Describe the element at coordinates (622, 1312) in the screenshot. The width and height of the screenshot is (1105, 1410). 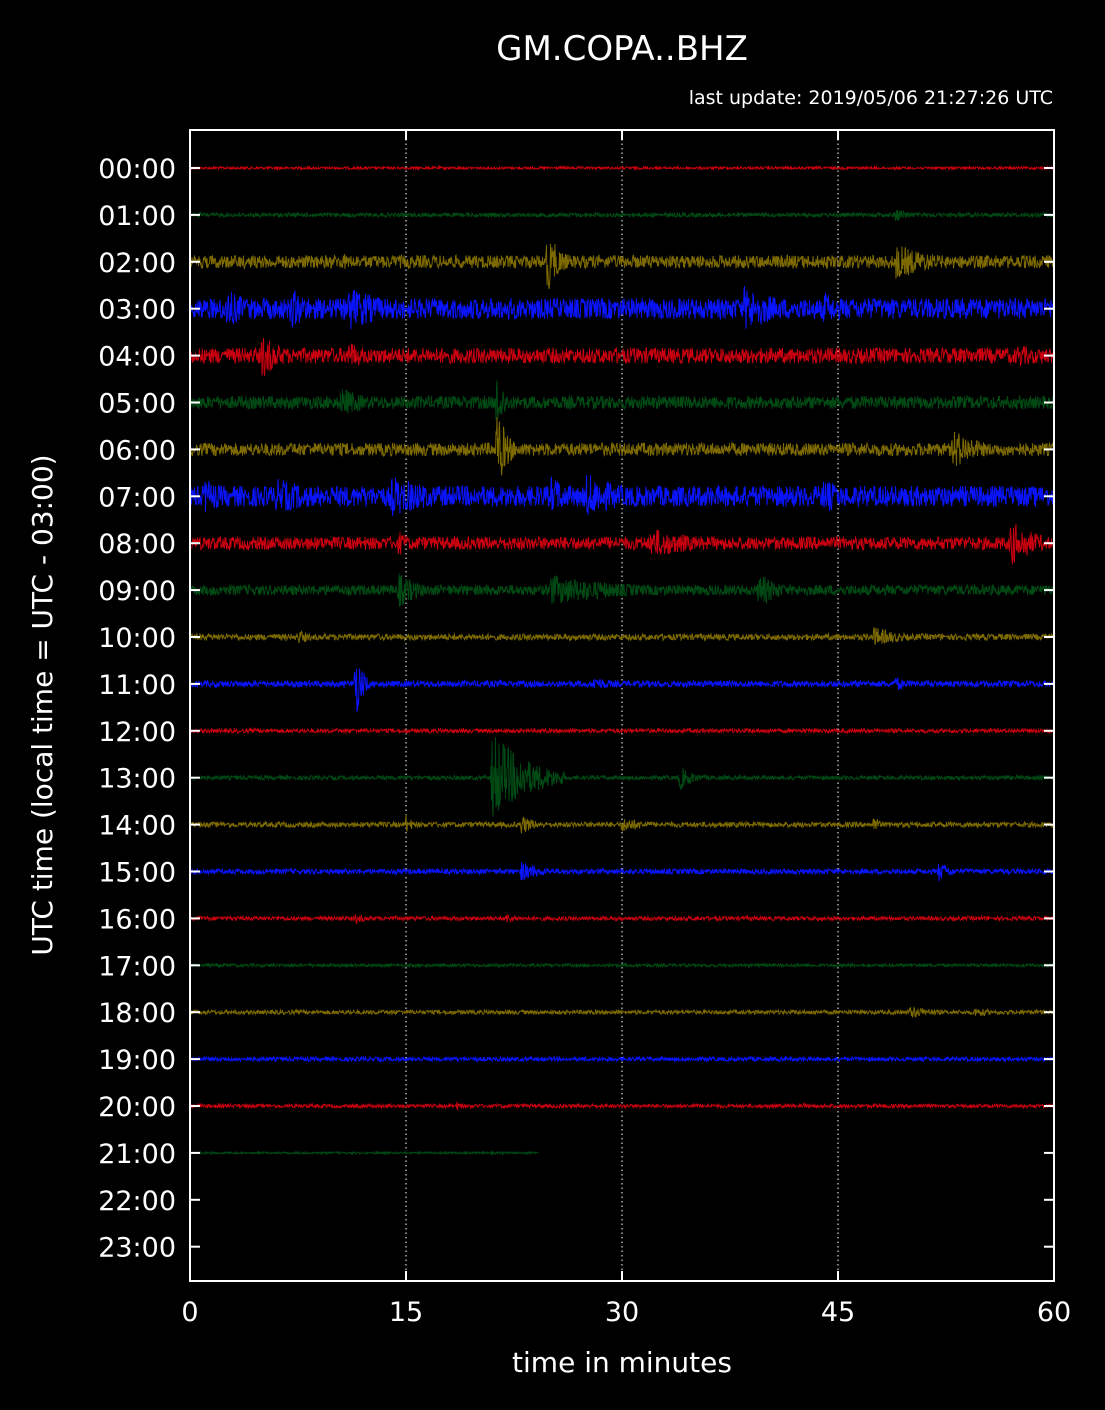
I see `x-tick-label: 30` at that location.